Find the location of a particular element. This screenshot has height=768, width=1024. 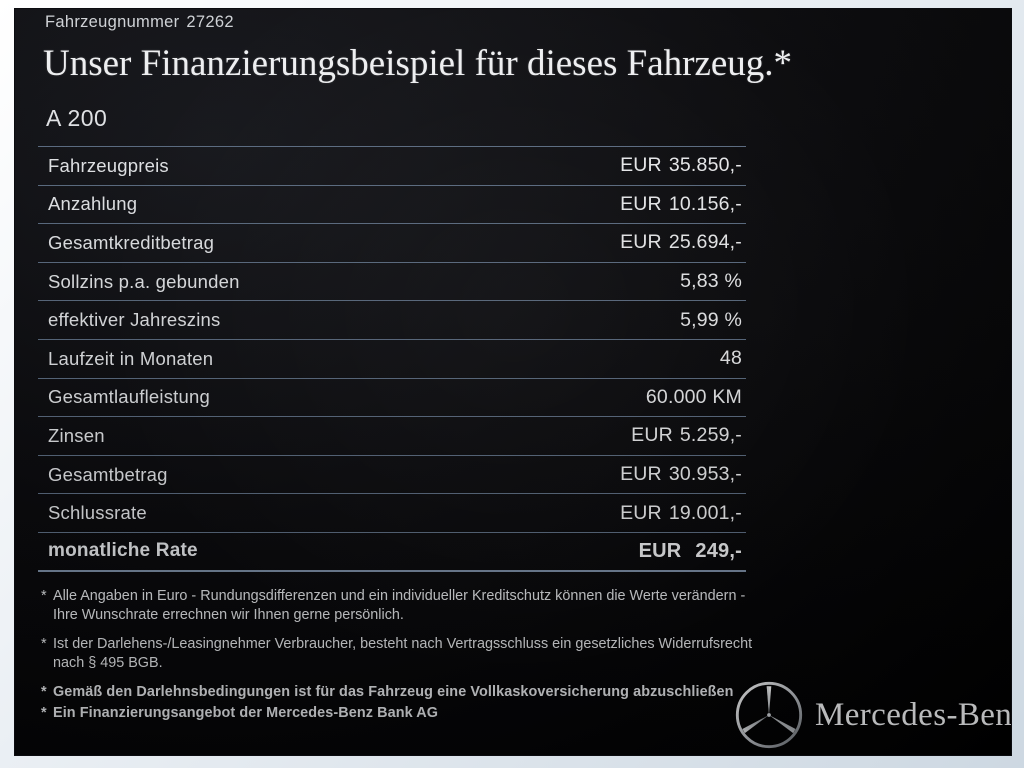

row-value: EUR 35.850,- is located at coordinates (681, 165).